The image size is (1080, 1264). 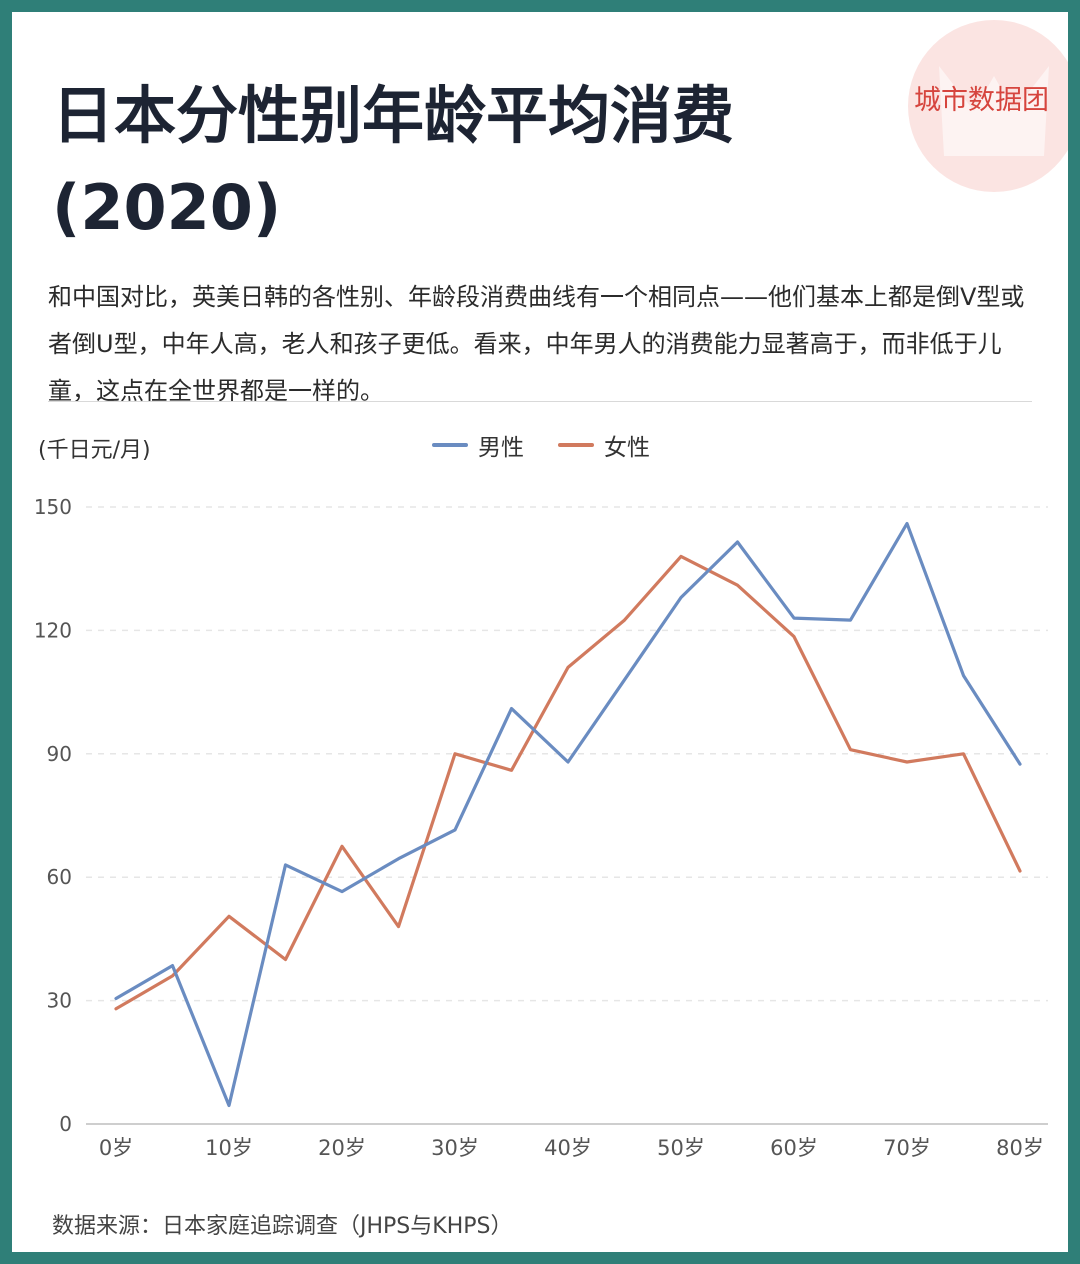 I want to click on x-tick-label: 50岁, so click(x=681, y=1148).